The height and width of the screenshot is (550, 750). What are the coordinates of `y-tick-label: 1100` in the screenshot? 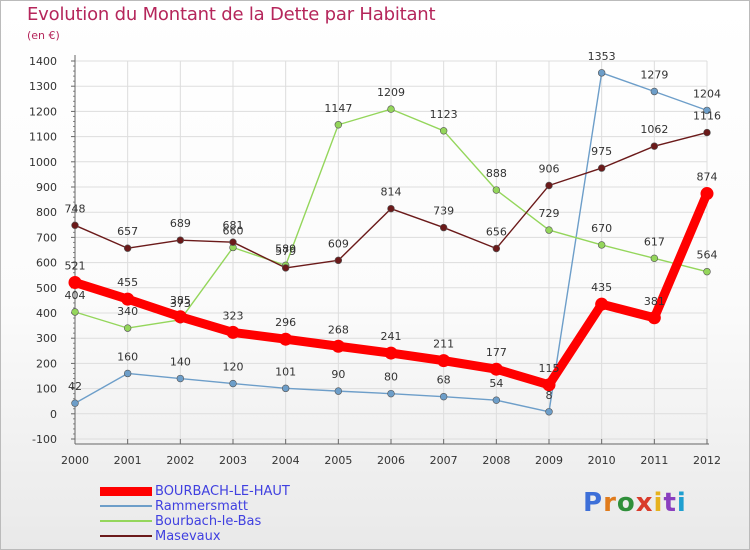 It's located at (43, 137).